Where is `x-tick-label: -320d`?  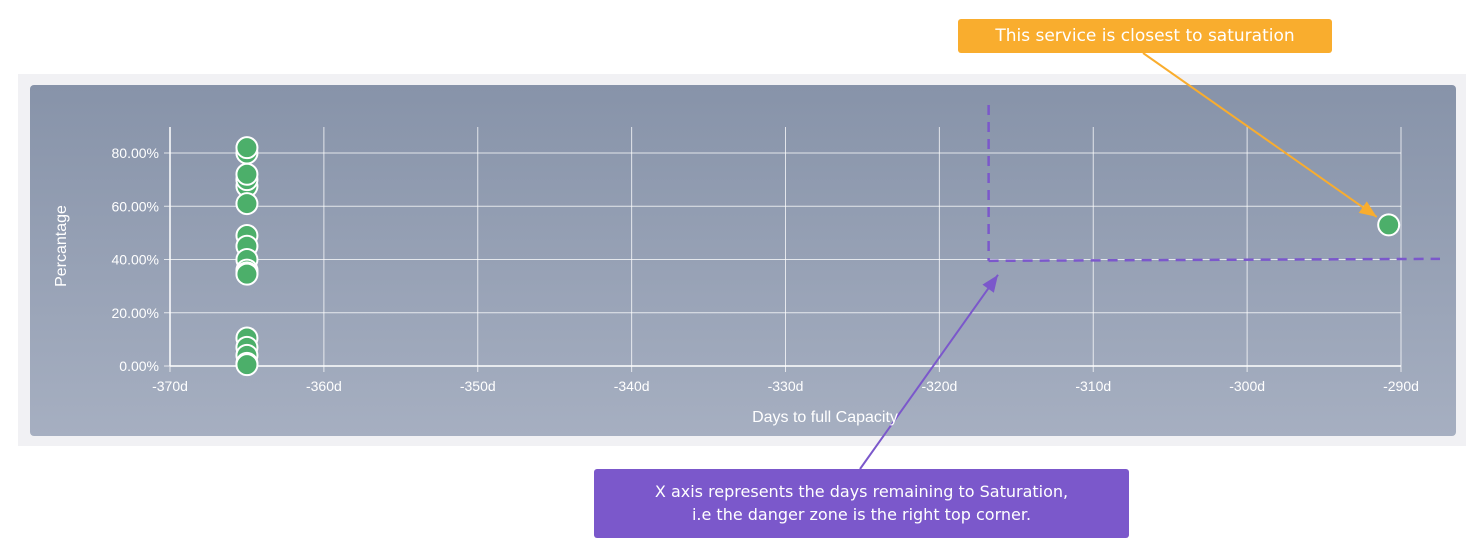
x-tick-label: -320d is located at coordinates (939, 386).